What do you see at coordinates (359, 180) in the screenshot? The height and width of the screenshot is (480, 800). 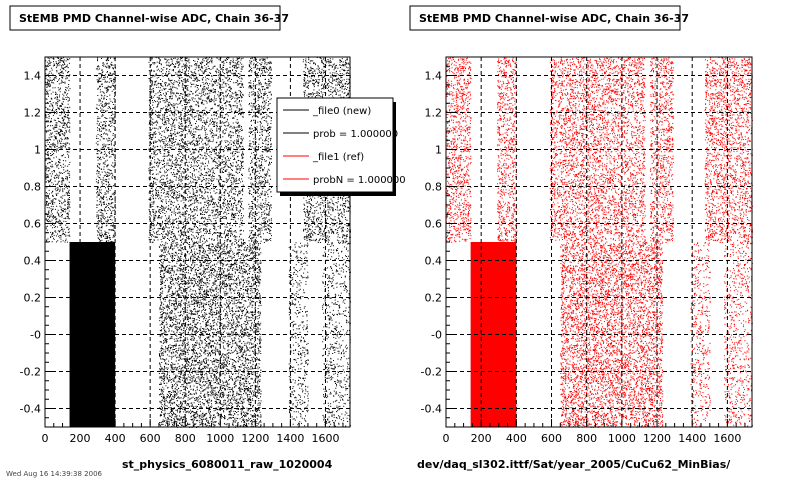 I see `legend-label-3: probN = 1.000000` at bounding box center [359, 180].